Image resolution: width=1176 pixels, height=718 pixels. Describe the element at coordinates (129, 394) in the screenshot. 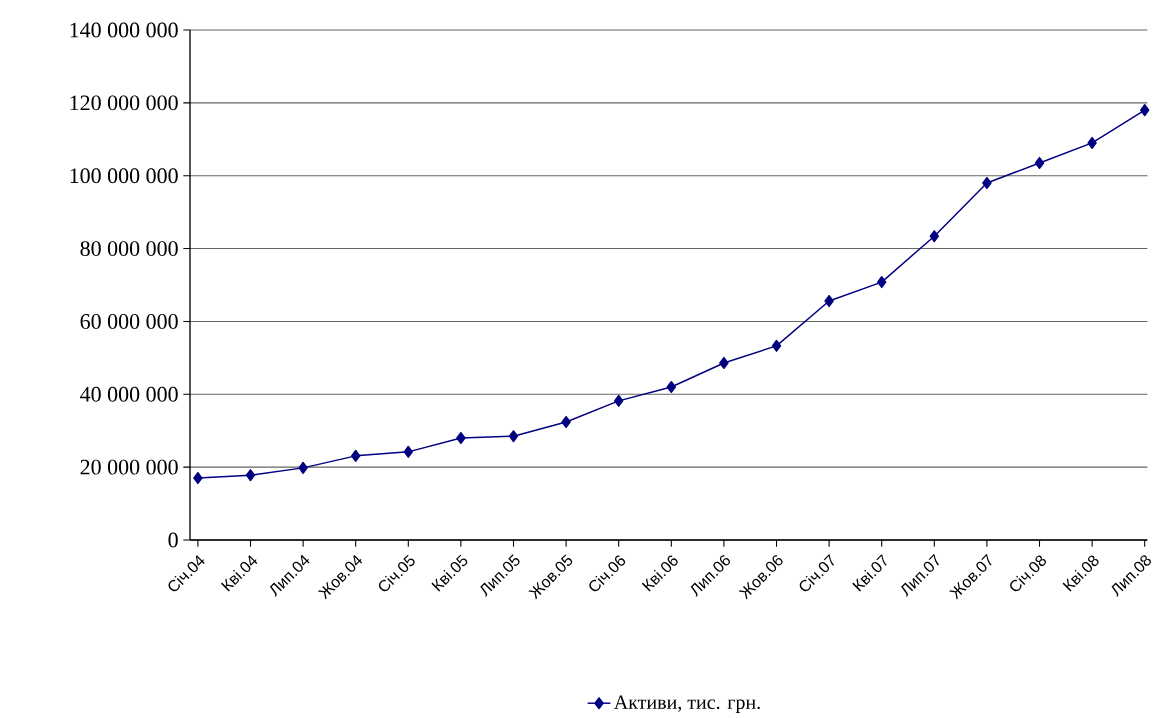

I see `y-tick-label: 40 000 000` at that location.